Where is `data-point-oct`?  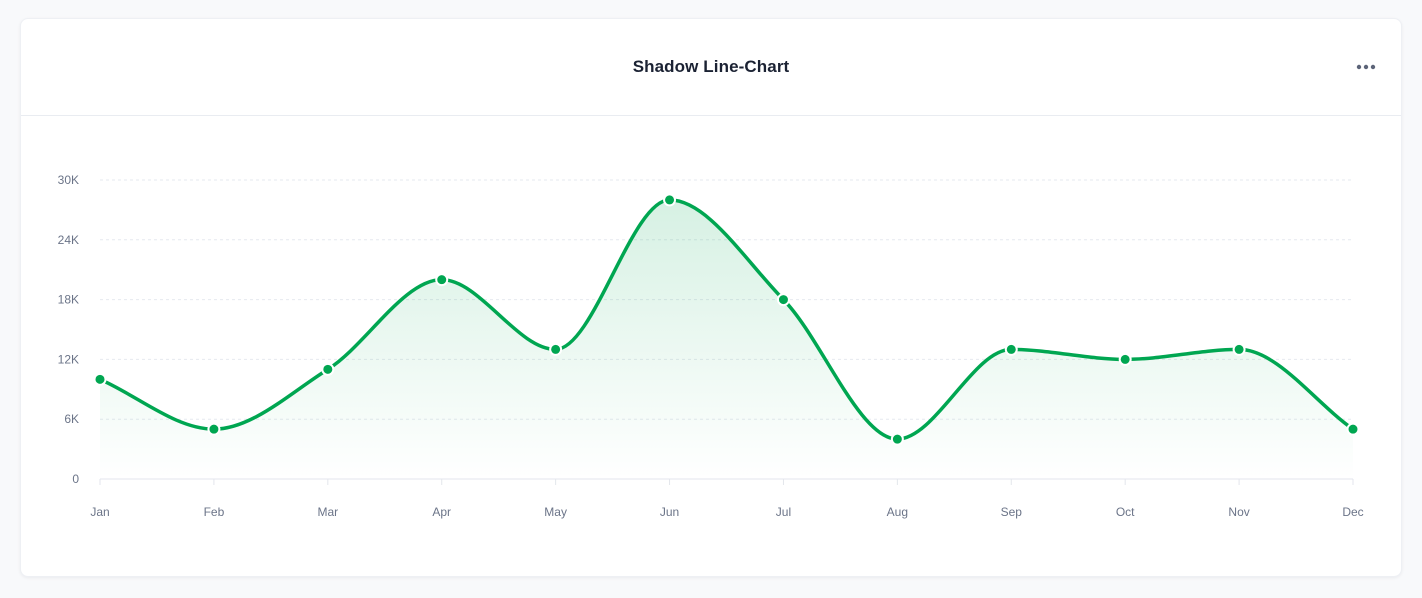
data-point-oct is located at coordinates (1125, 359).